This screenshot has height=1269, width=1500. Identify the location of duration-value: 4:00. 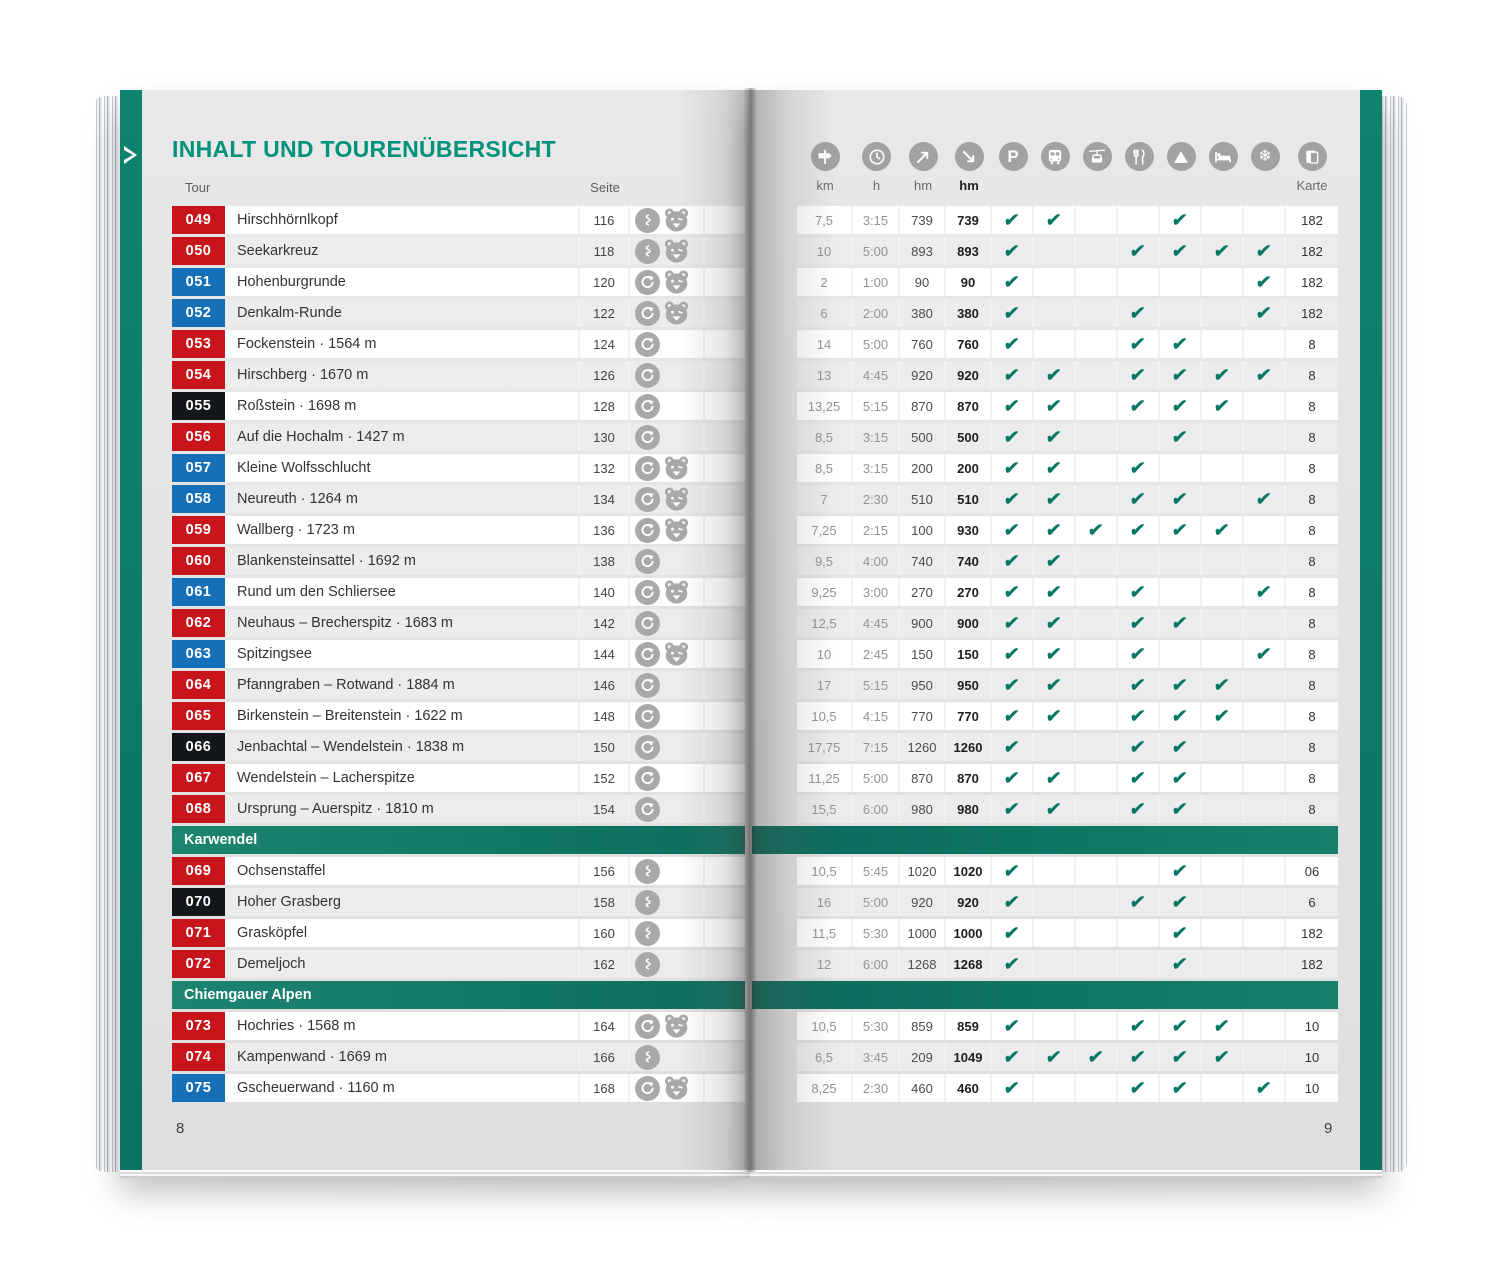
(876, 561).